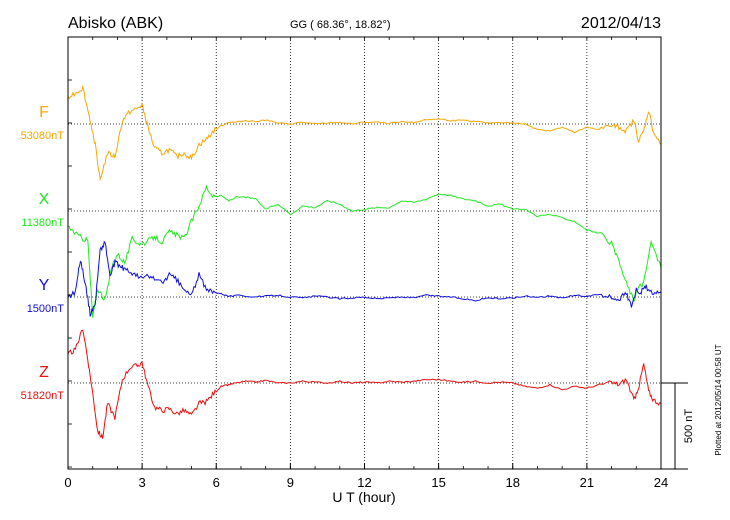 Image resolution: width=730 pixels, height=520 pixels. I want to click on series-baseline-z: 51820nT, so click(43, 396).